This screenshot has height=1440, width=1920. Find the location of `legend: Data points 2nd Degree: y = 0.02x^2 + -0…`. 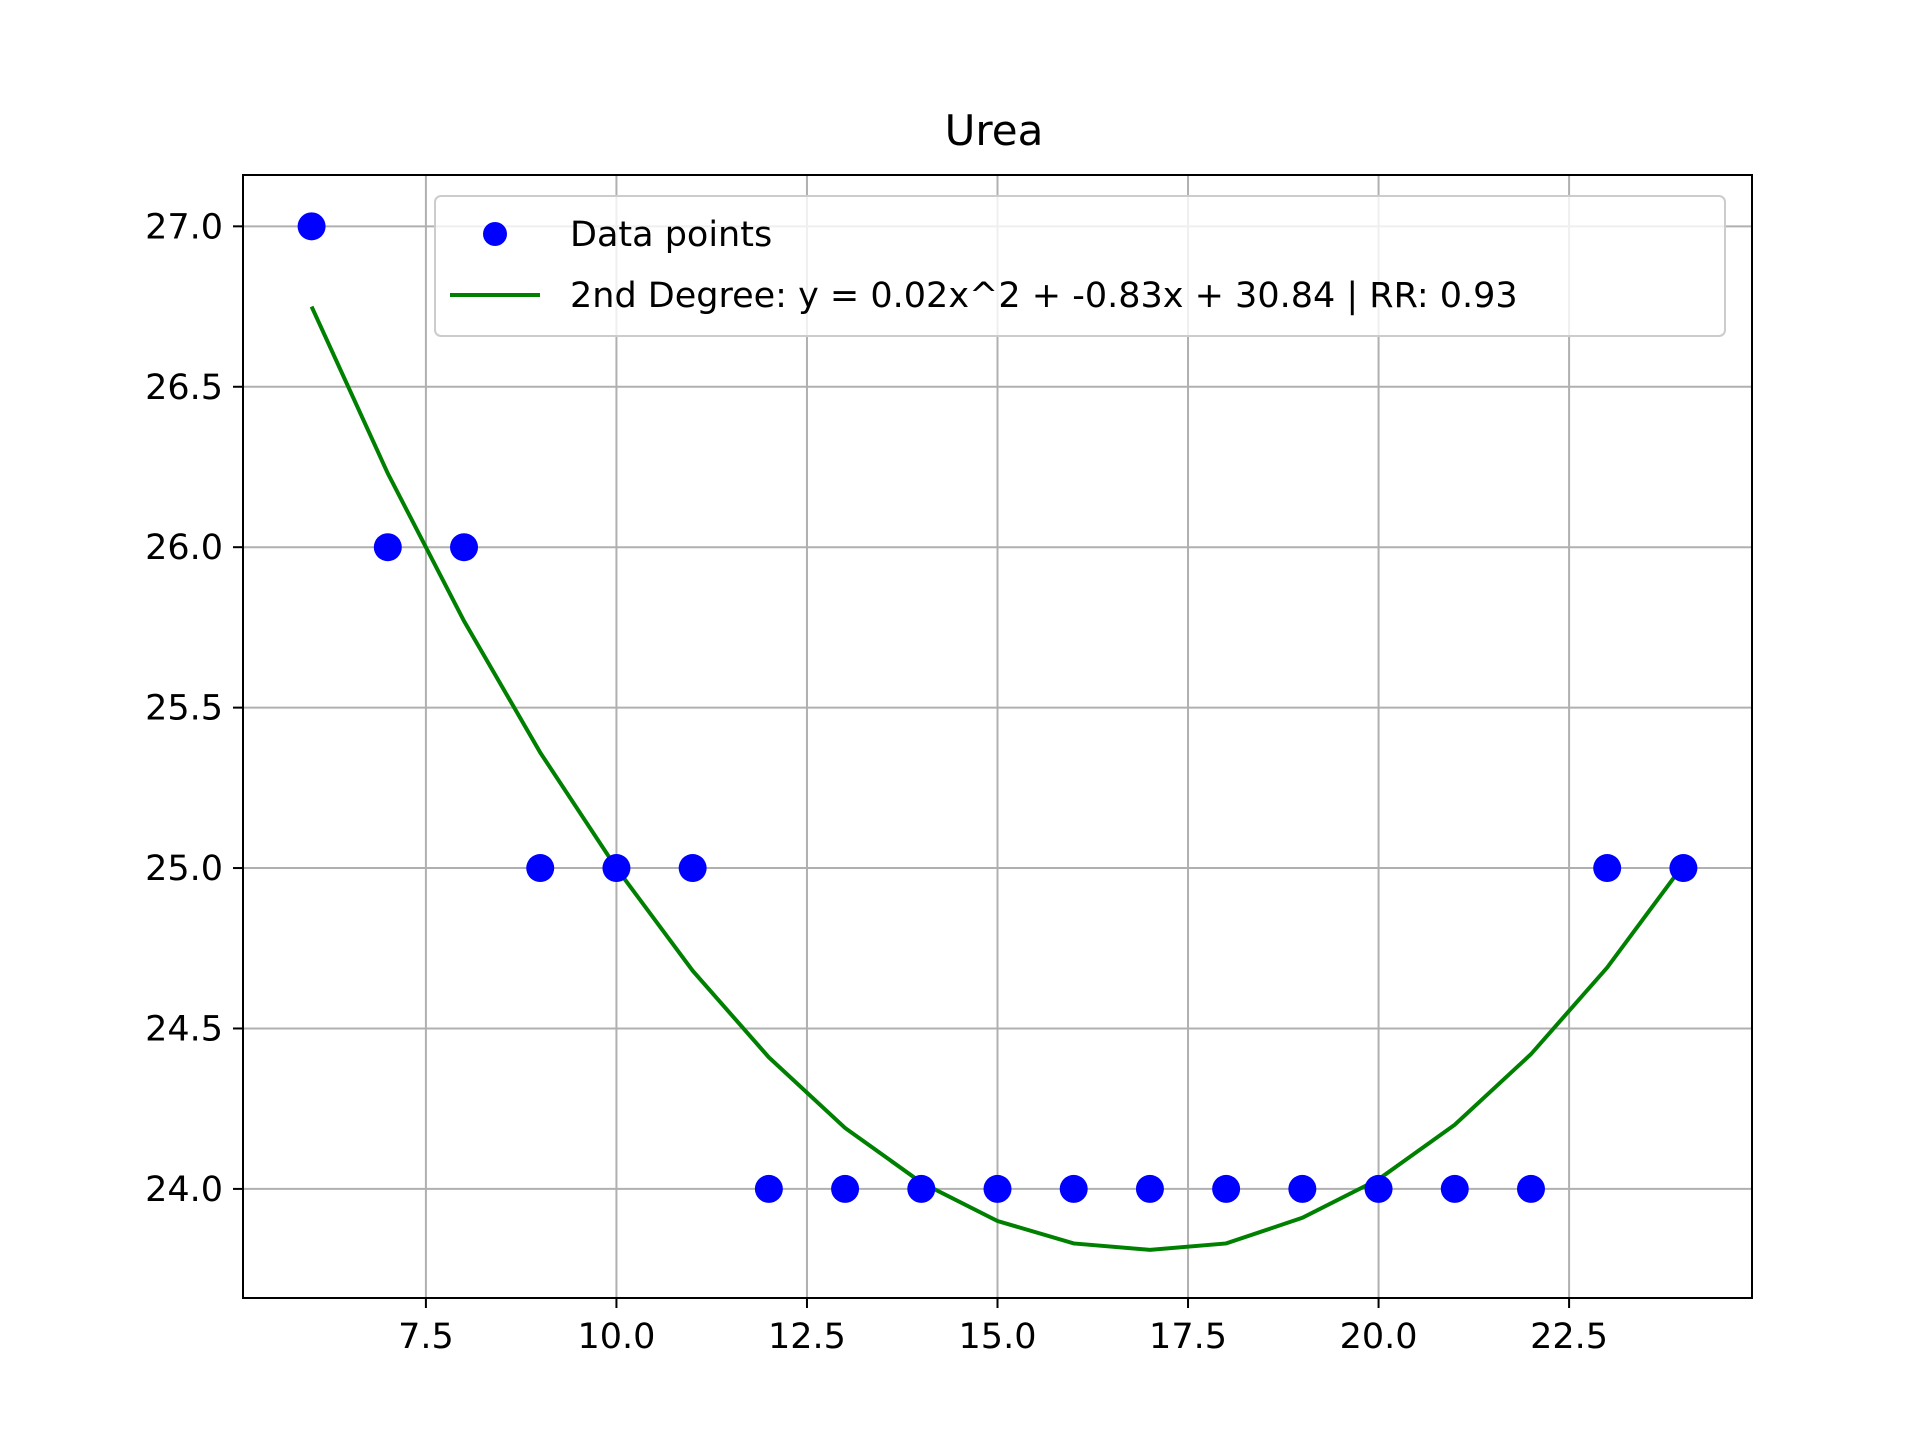

legend: Data points 2nd Degree: y = 0.02x^2 + -0… is located at coordinates (1080, 266).